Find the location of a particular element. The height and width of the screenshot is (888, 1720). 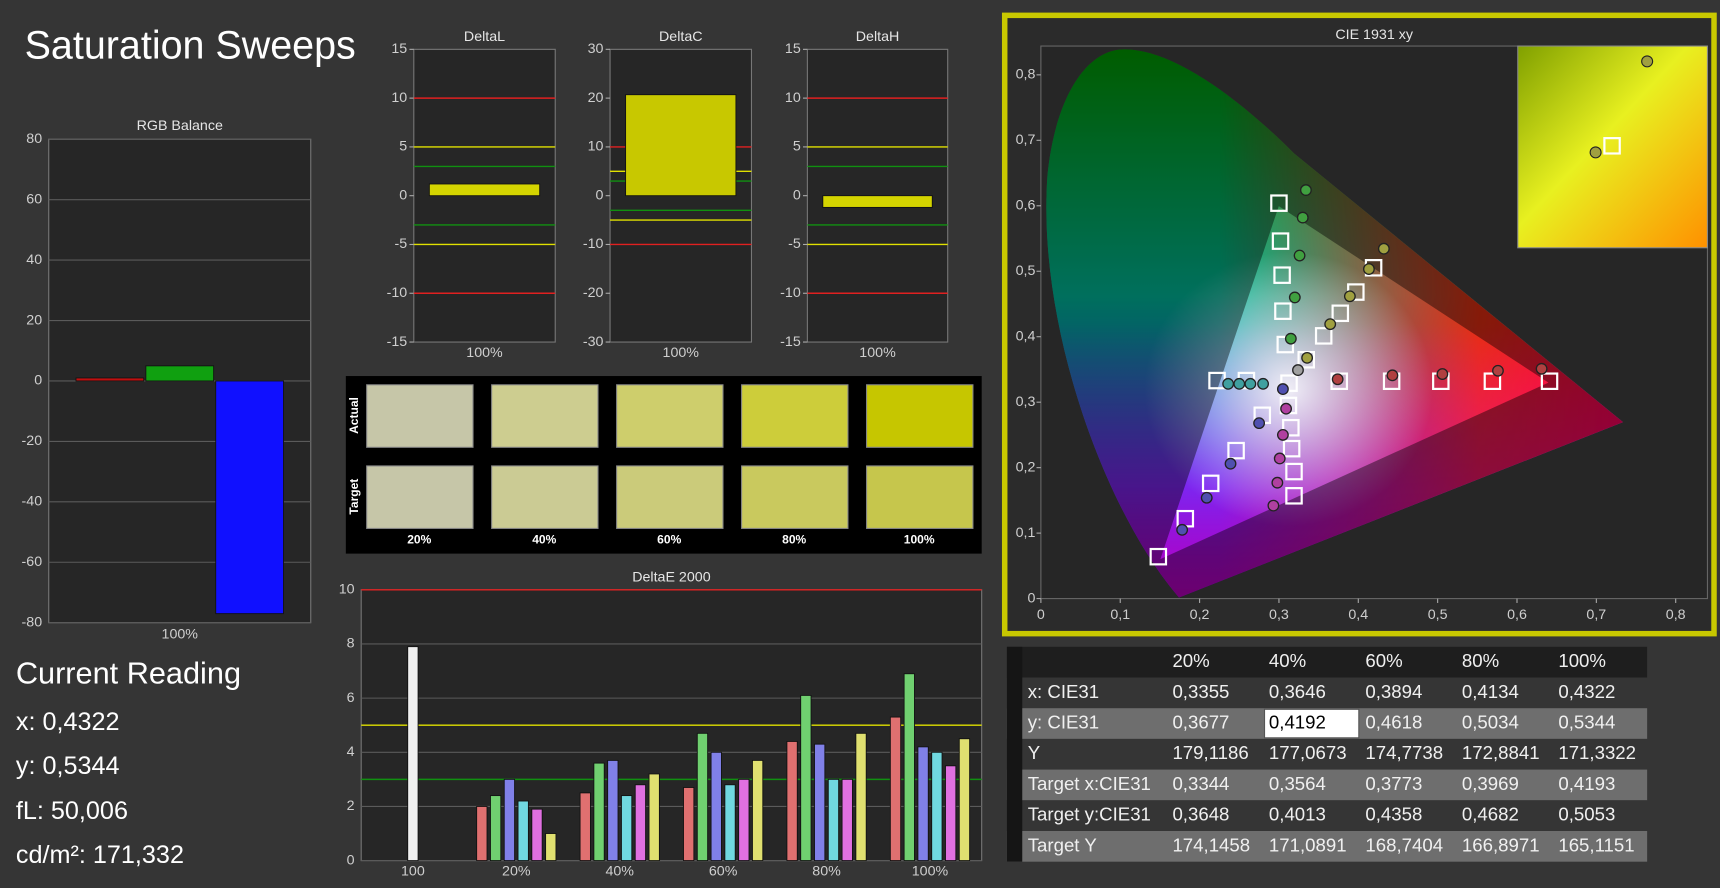

y-tick-label: -10 is located at coordinates (790, 293).